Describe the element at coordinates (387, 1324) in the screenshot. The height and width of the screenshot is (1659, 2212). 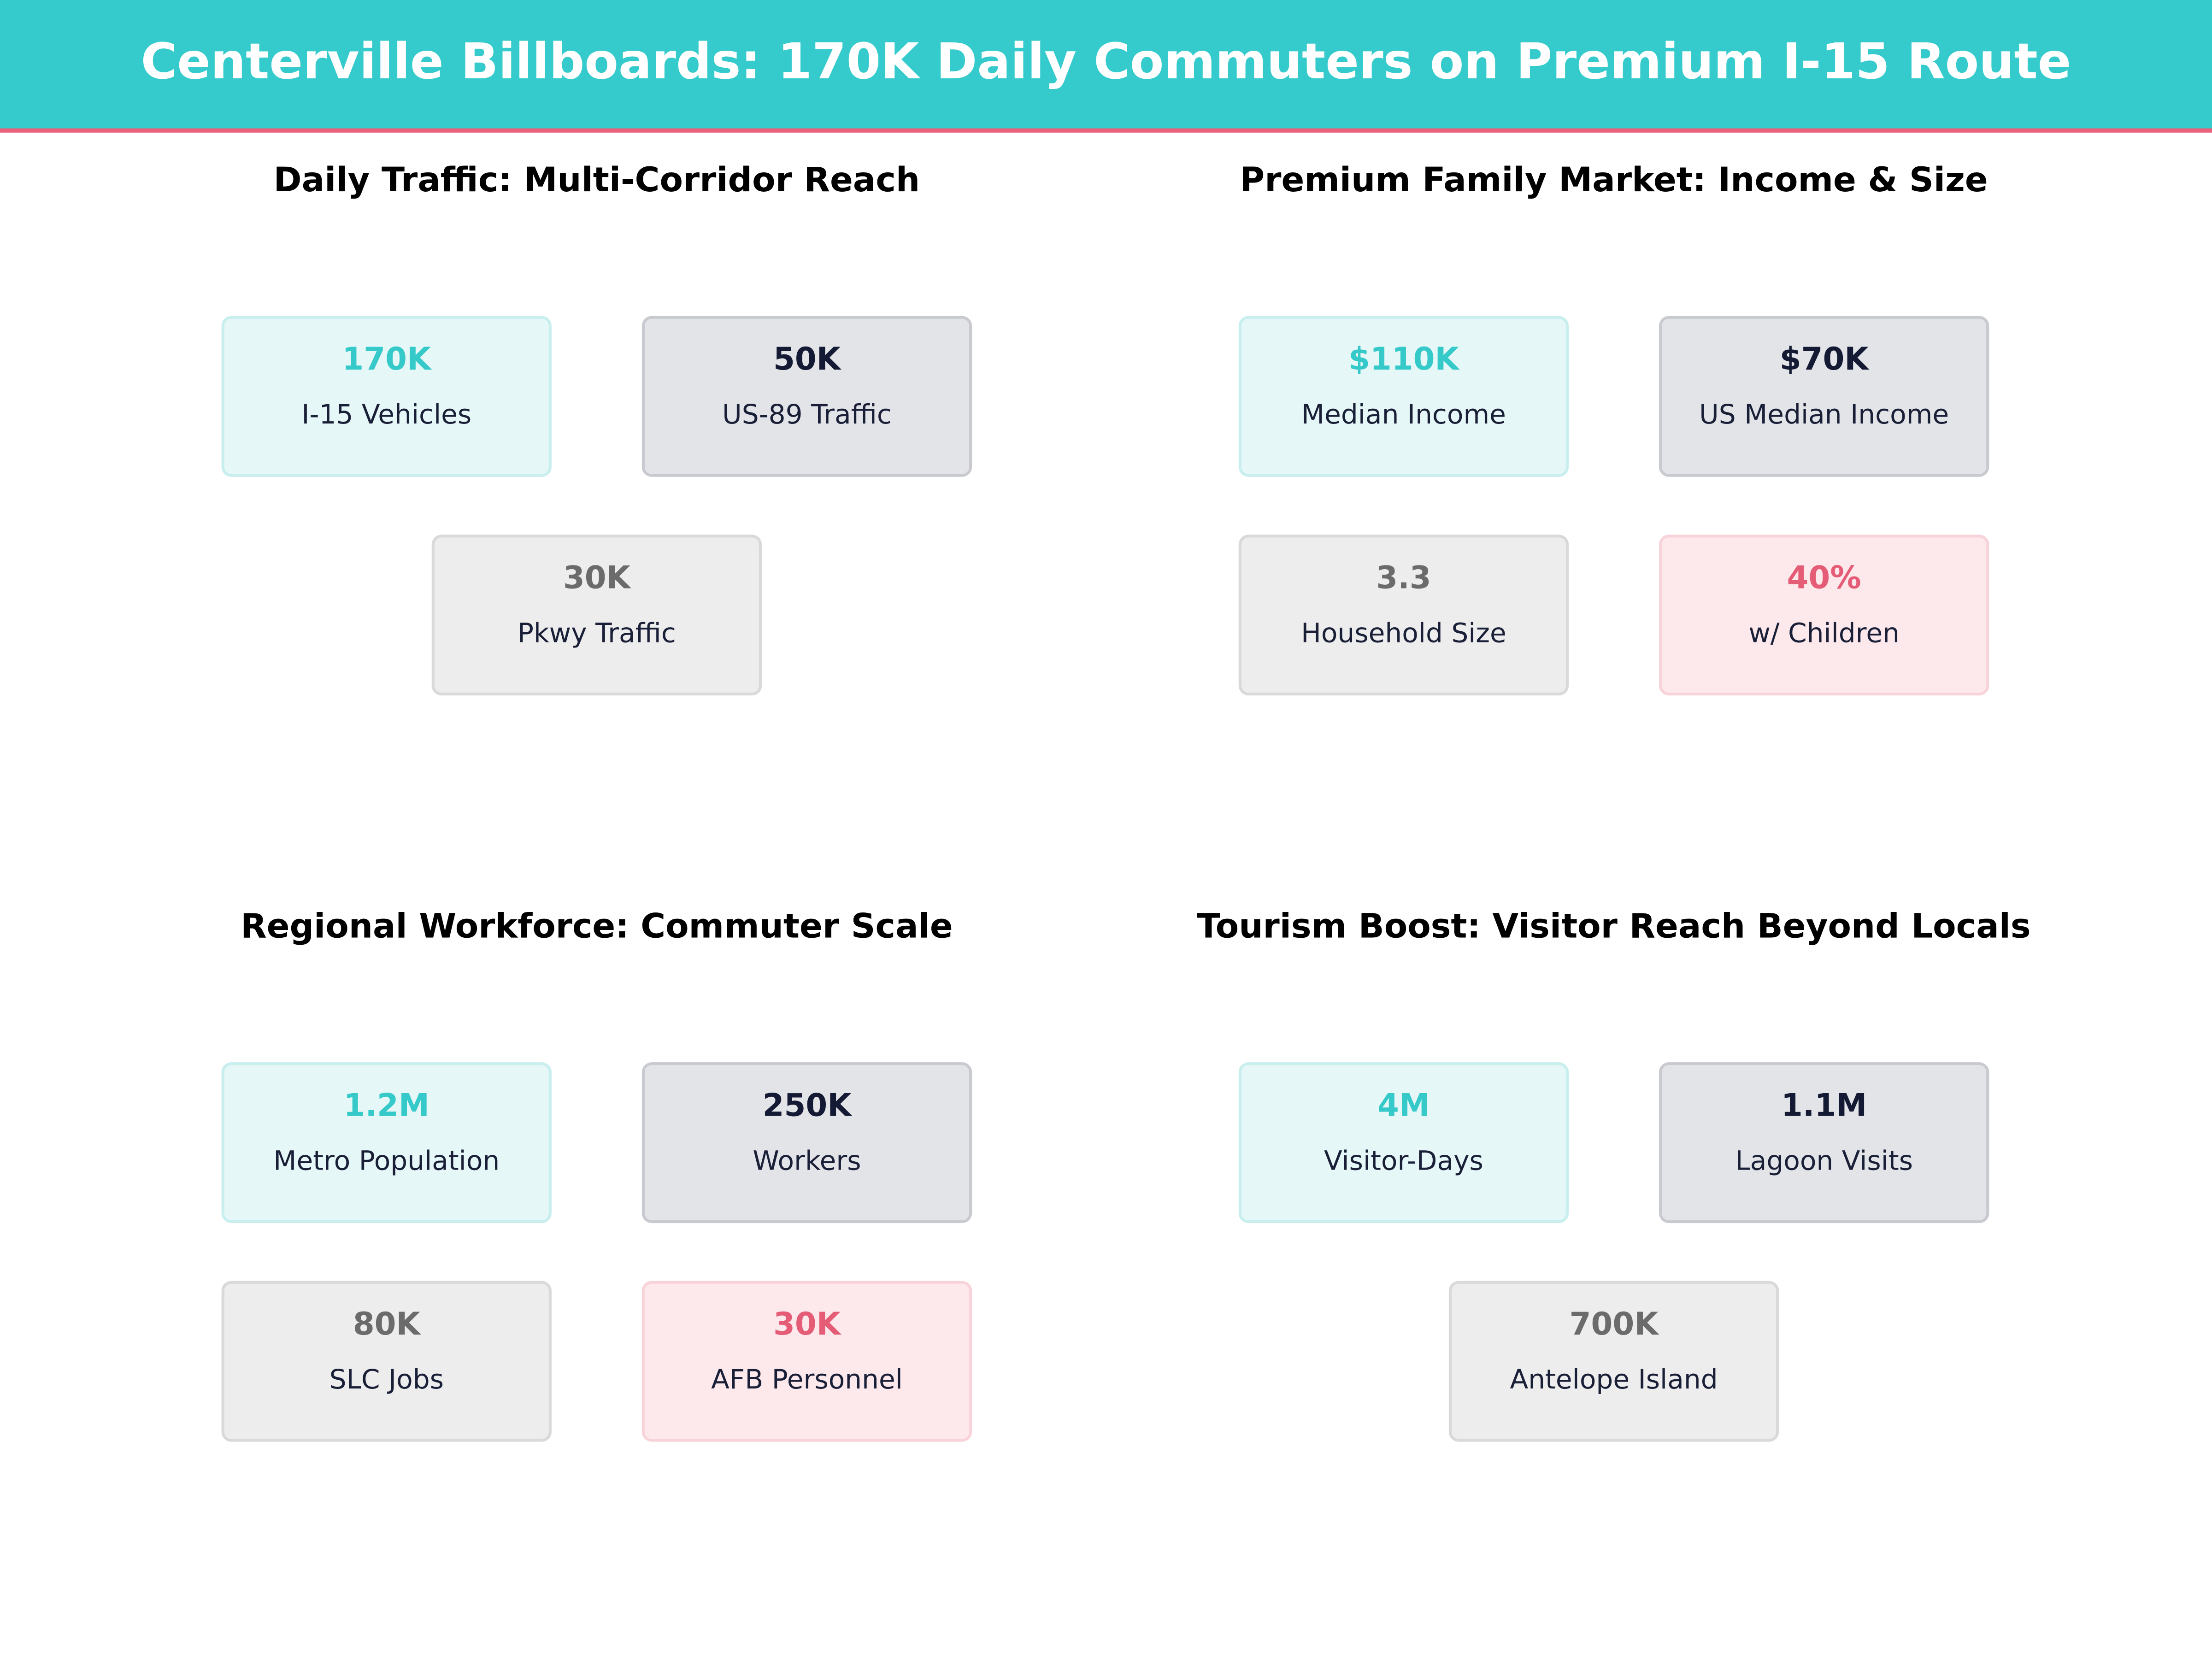
I see `card-value: 80K` at that location.